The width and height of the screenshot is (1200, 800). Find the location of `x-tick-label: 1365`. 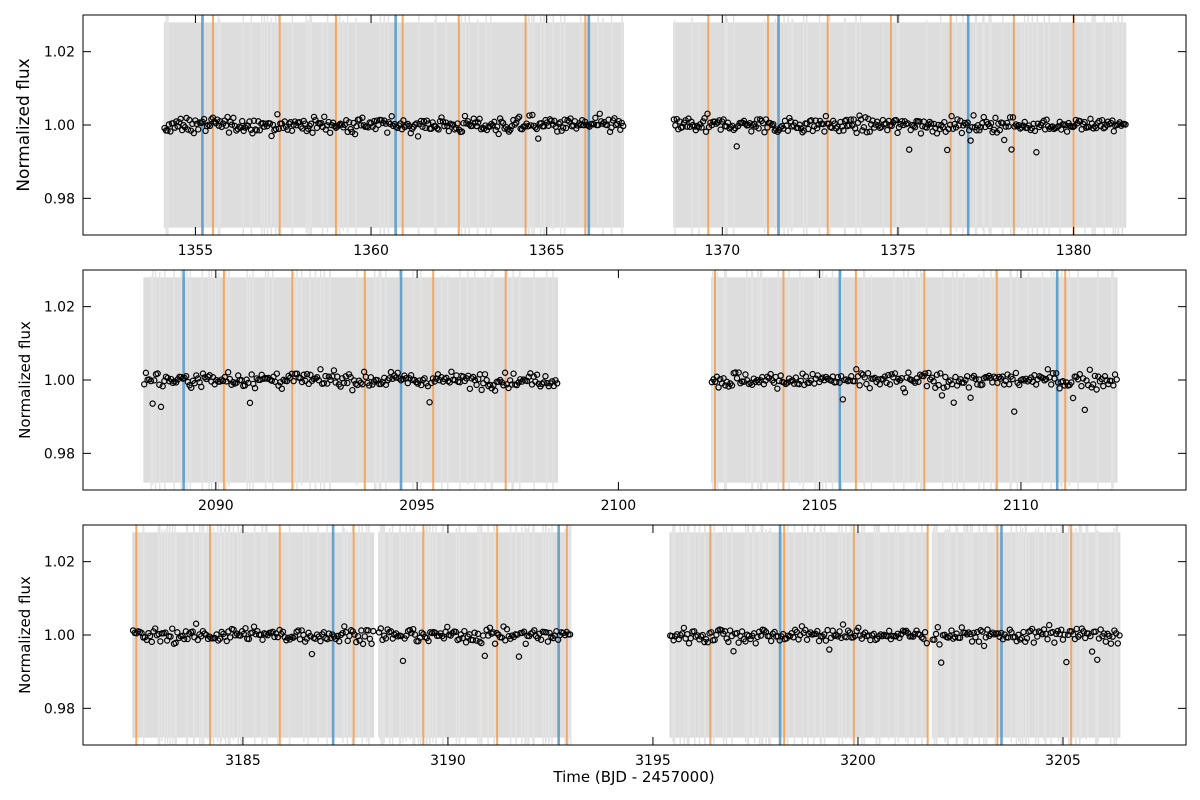

x-tick-label: 1365 is located at coordinates (547, 251).